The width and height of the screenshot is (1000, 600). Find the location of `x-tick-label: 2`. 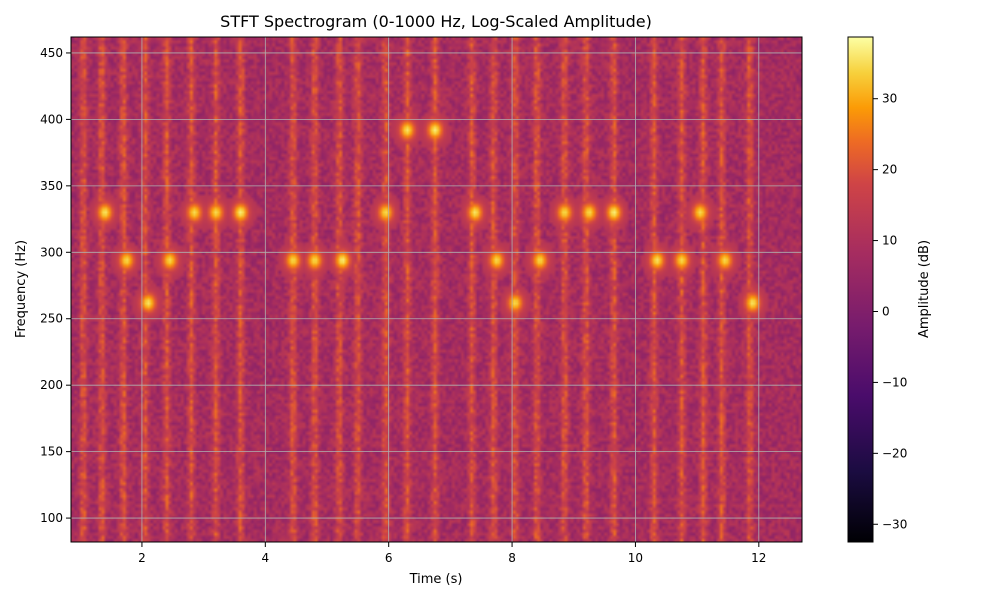

x-tick-label: 2 is located at coordinates (142, 558).